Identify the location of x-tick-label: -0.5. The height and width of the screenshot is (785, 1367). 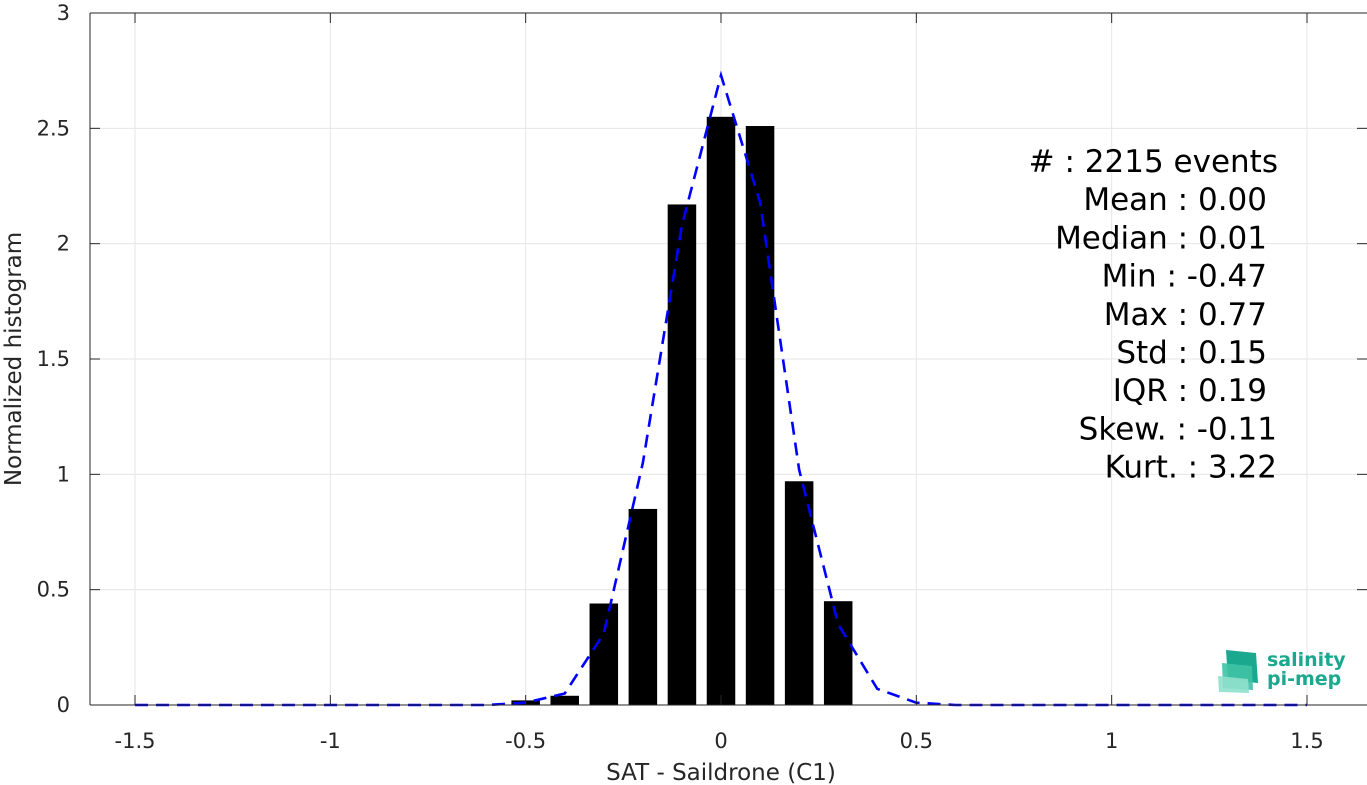
(525, 741).